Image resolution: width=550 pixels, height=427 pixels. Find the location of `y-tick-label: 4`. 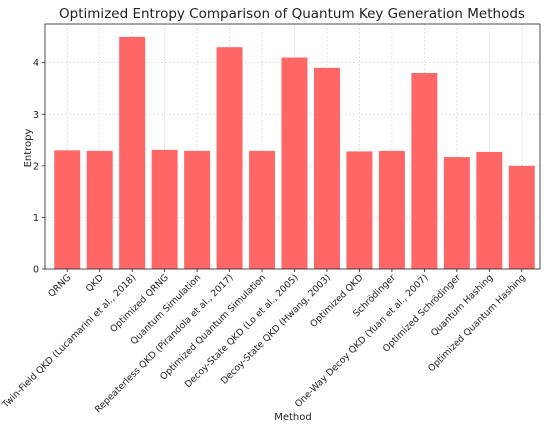

y-tick-label: 4 is located at coordinates (36, 63).